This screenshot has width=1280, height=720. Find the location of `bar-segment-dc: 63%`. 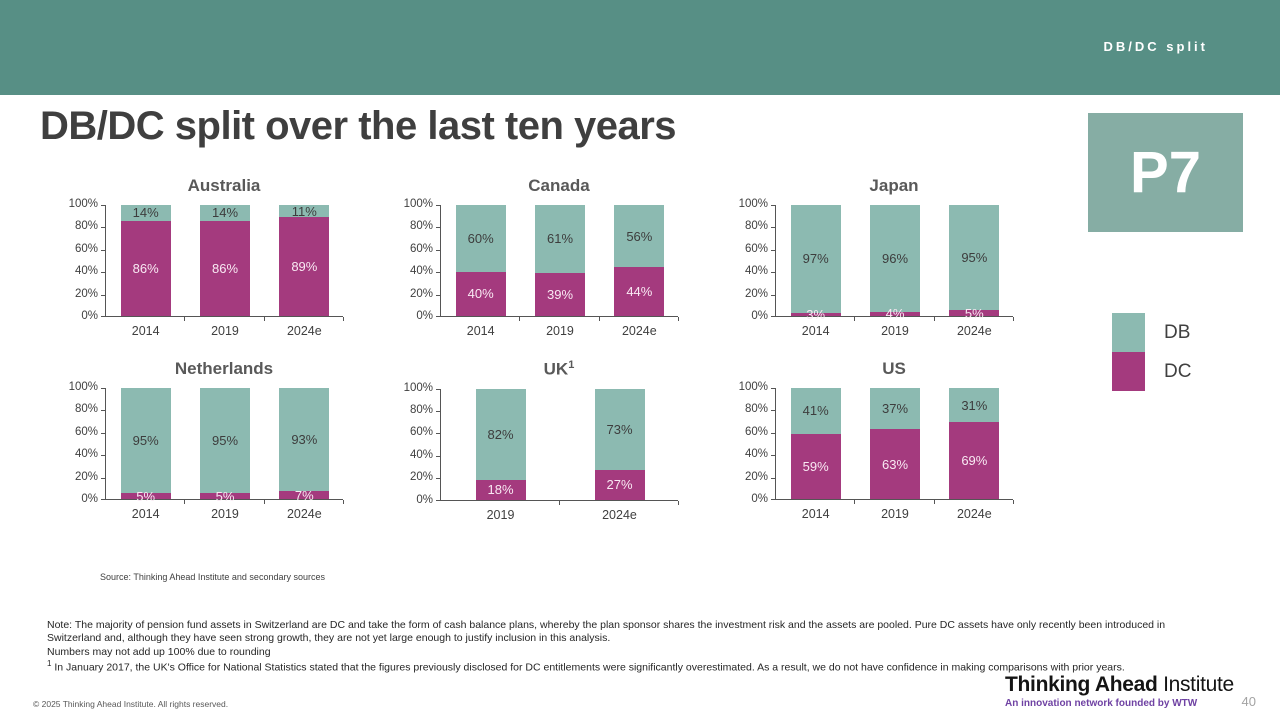

bar-segment-dc: 63% is located at coordinates (895, 464).